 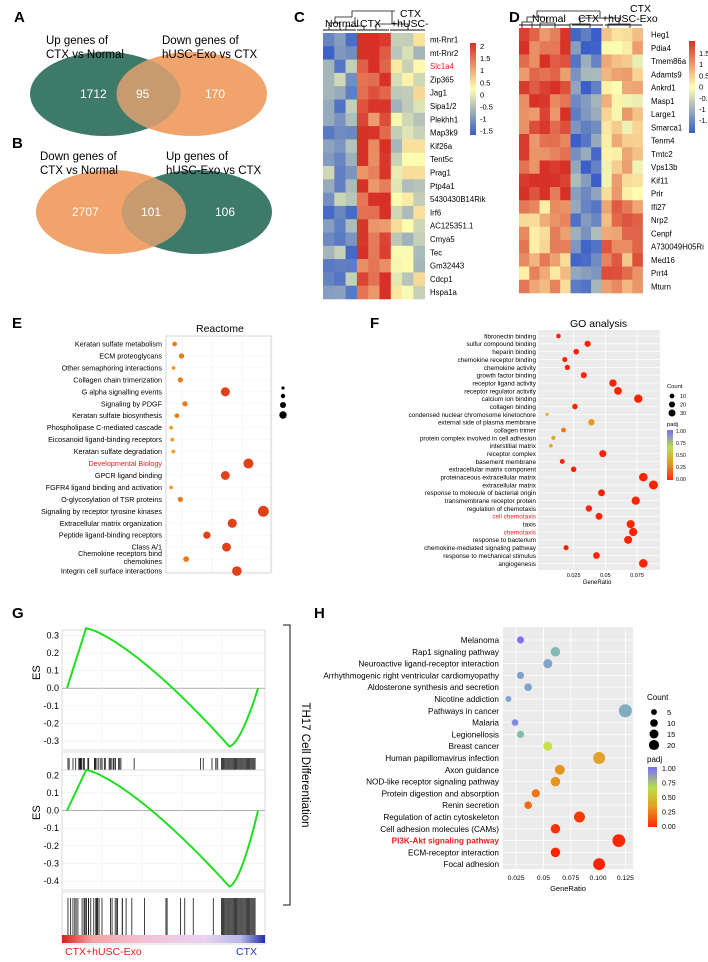 I want to click on kegg-term-label: Pathways in cancer, so click(x=463, y=711).